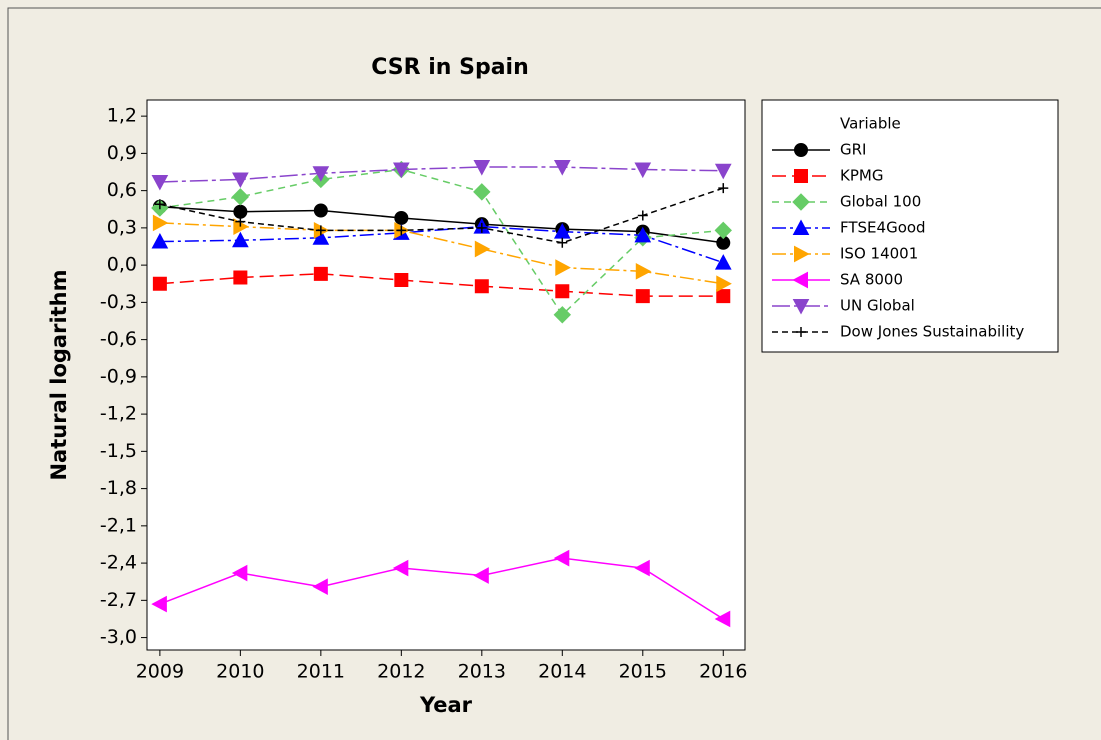 Image resolution: width=1101 pixels, height=740 pixels. I want to click on legend-box, so click(910, 226).